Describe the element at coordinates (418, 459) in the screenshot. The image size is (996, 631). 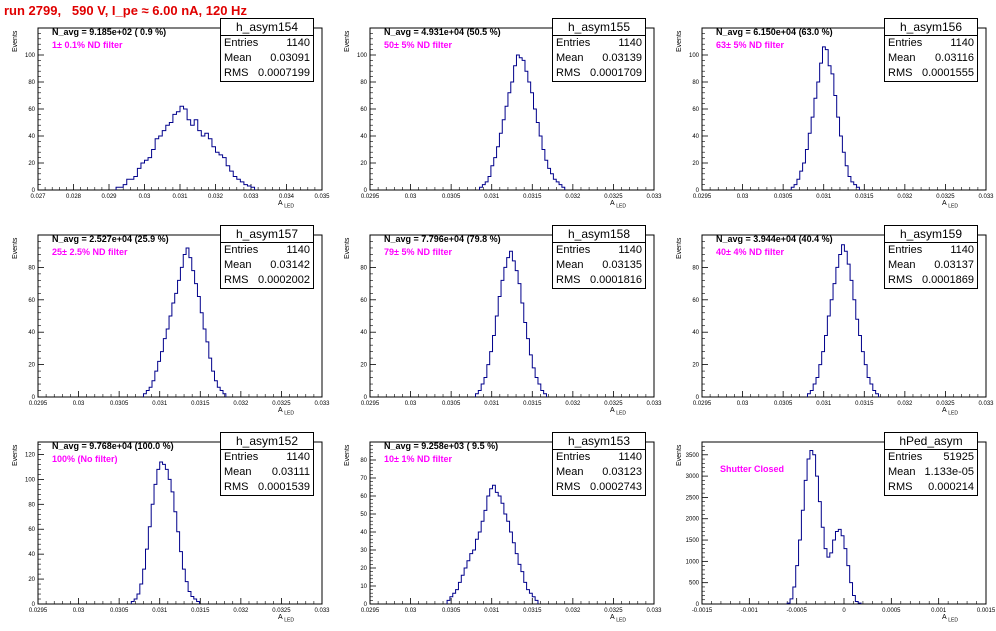
I see `filter-annotation: 10± 1% ND filter` at that location.